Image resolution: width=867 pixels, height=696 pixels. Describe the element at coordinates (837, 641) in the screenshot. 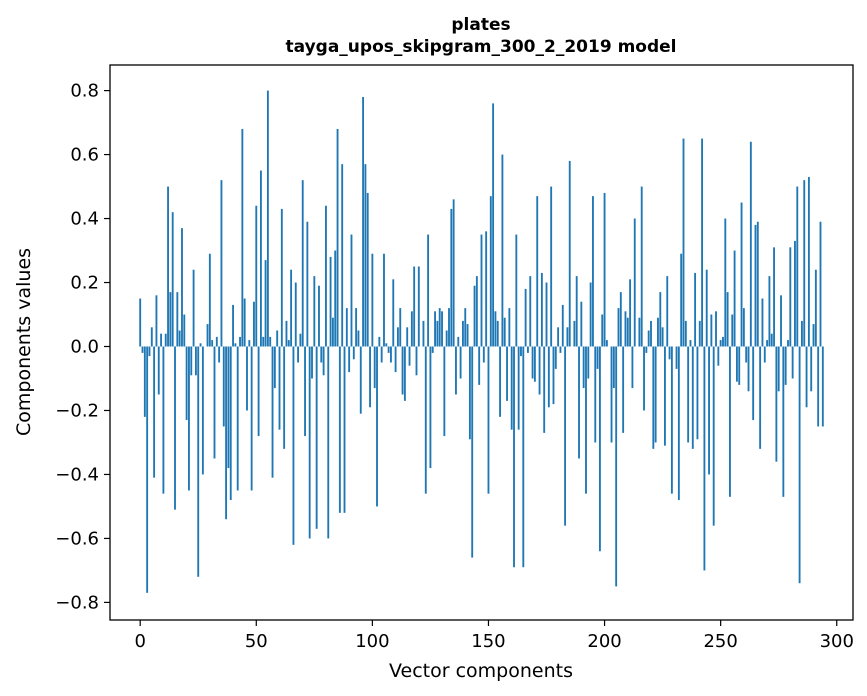

I see `x-tick-label: 300` at that location.